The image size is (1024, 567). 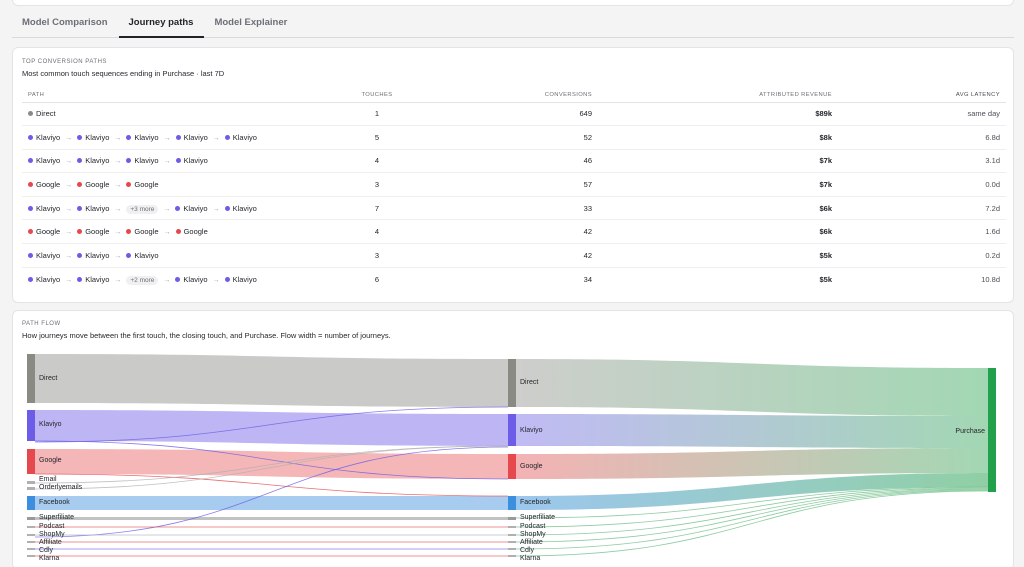 I want to click on tab-journey-paths: Journey paths, so click(x=161, y=24).